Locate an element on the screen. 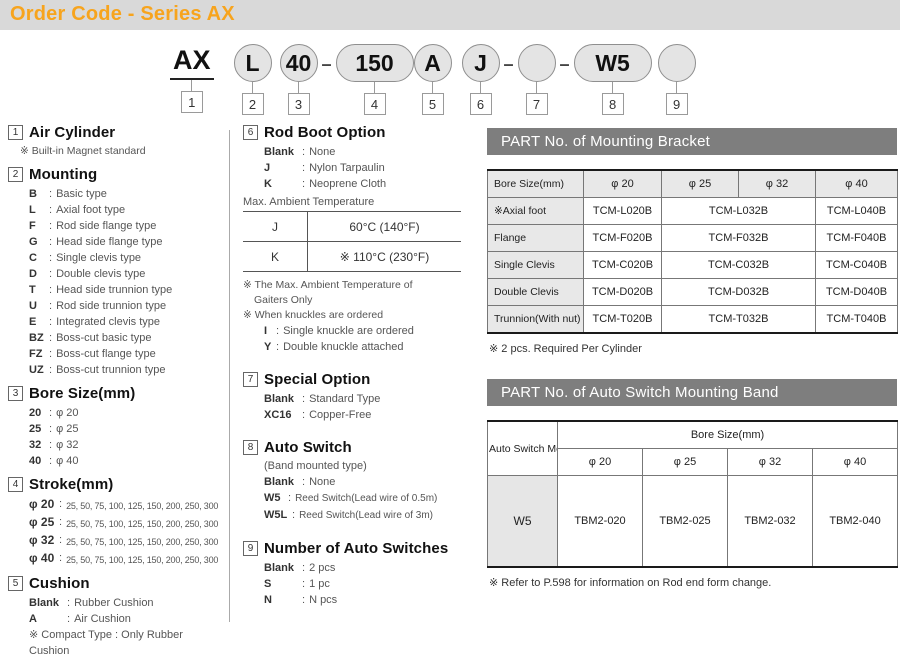  list-item: 20: φ 20 is located at coordinates (54, 413).